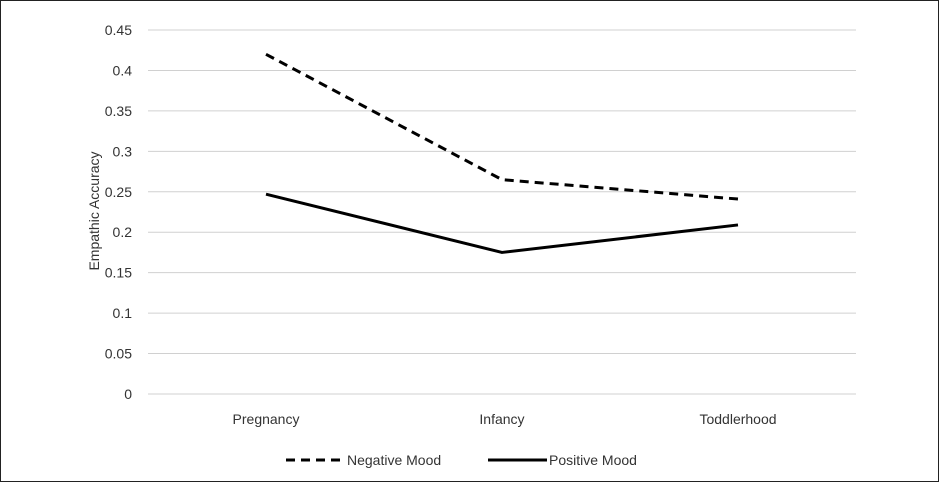 This screenshot has height=482, width=939. I want to click on y-tick-label: 0.45, so click(118, 30).